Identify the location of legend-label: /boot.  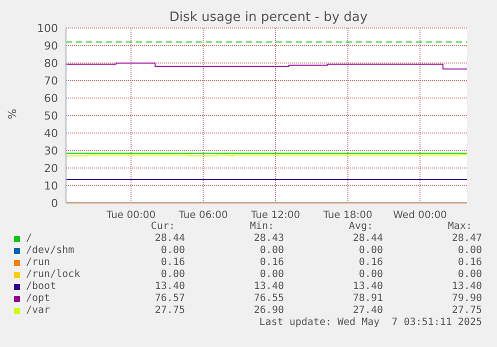
(41, 286).